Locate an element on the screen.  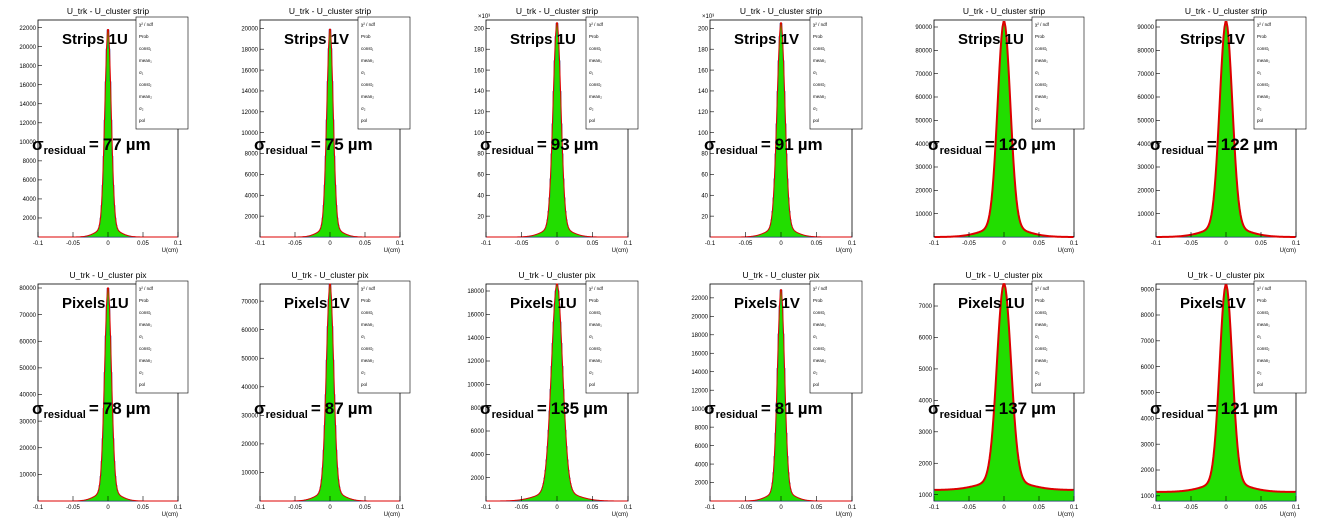
y-tick-label: 2000 is located at coordinates (30, 219).